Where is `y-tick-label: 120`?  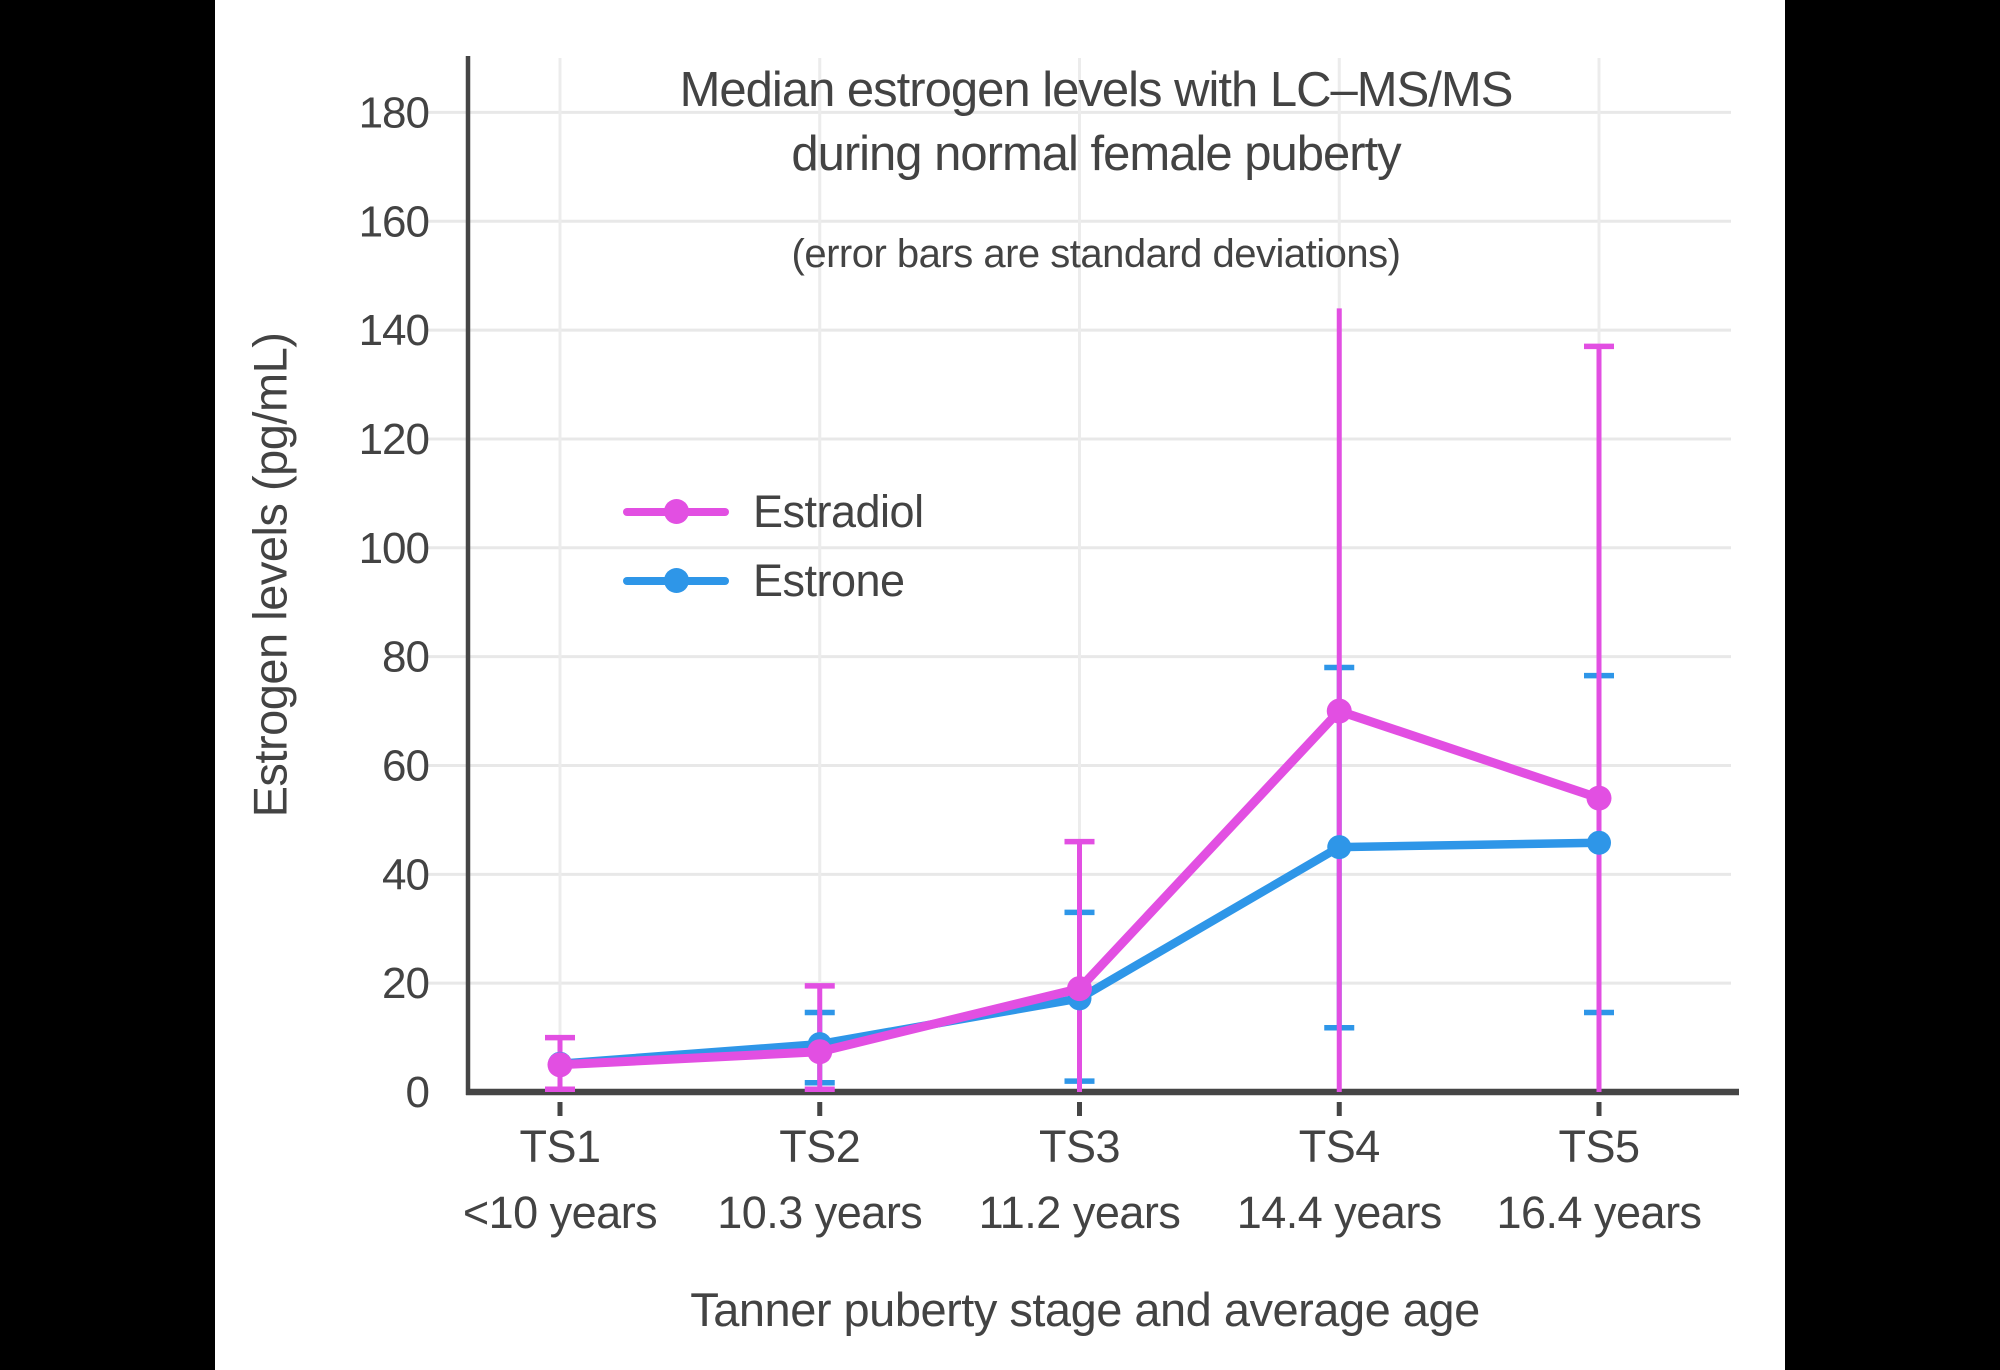
y-tick-label: 120 is located at coordinates (394, 439).